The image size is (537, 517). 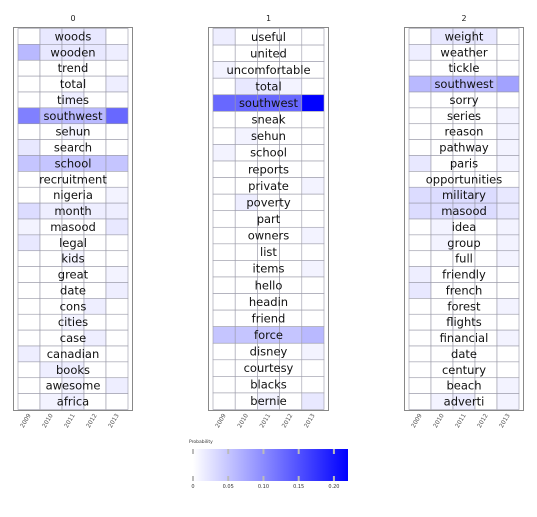 I want to click on panel-title: 0, so click(x=72, y=18).